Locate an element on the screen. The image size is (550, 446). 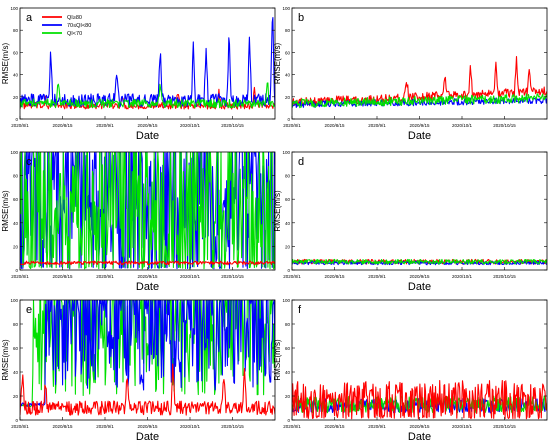
plot-area-d is located at coordinates (419, 262).